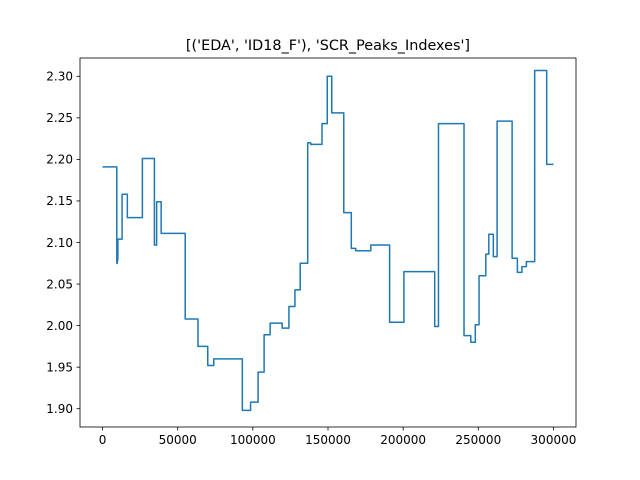 The image size is (640, 480). I want to click on y-tick-label: 2.20, so click(59, 160).